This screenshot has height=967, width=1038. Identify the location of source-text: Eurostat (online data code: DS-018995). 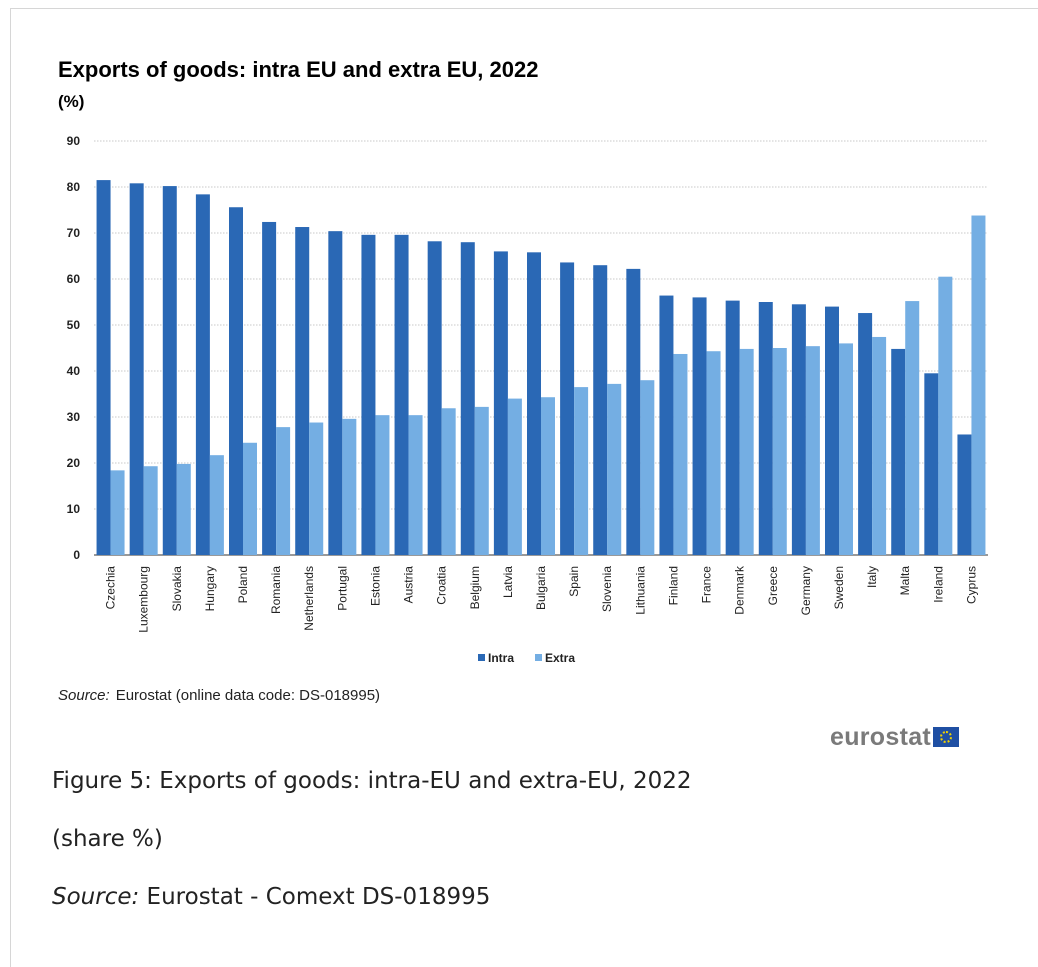
(248, 695).